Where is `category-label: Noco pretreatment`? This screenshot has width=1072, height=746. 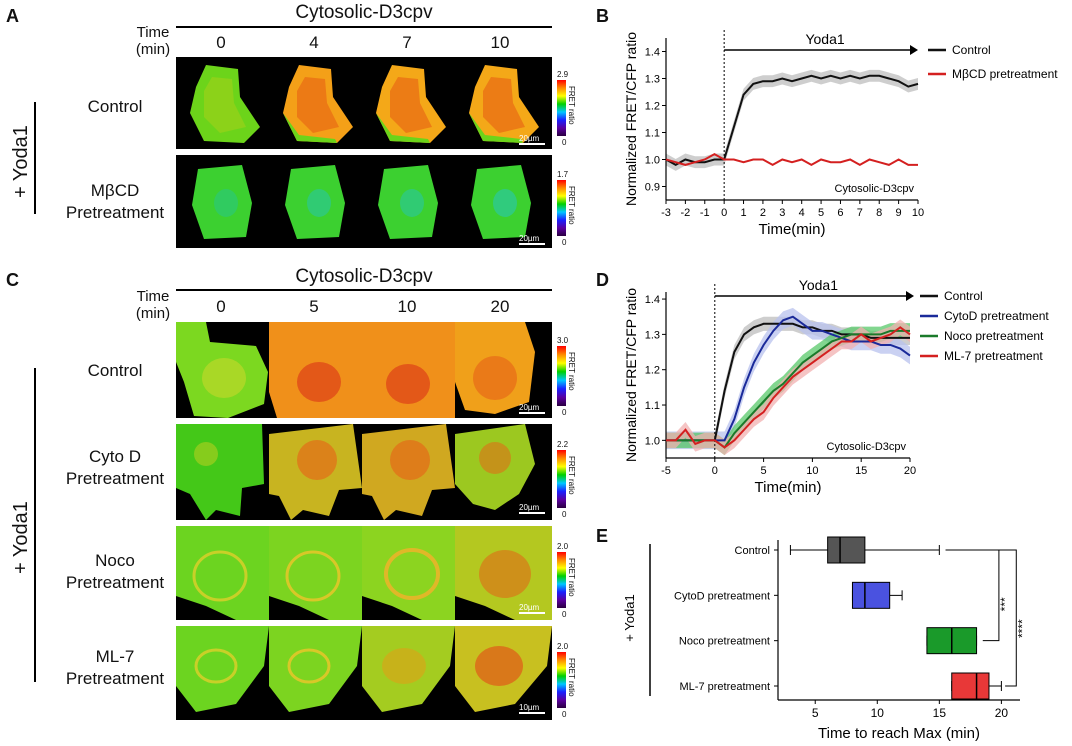 category-label: Noco pretreatment is located at coordinates (724, 642).